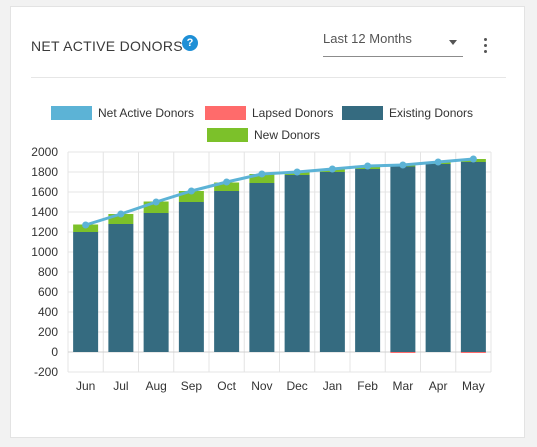 The height and width of the screenshot is (447, 537). I want to click on x-tick-label: Aug, so click(155, 386).